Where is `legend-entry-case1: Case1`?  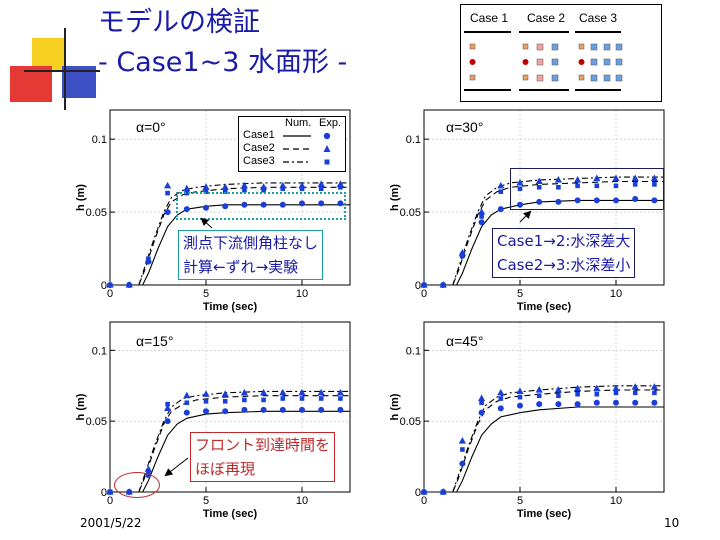
legend-entry-case1: Case1 is located at coordinates (259, 135).